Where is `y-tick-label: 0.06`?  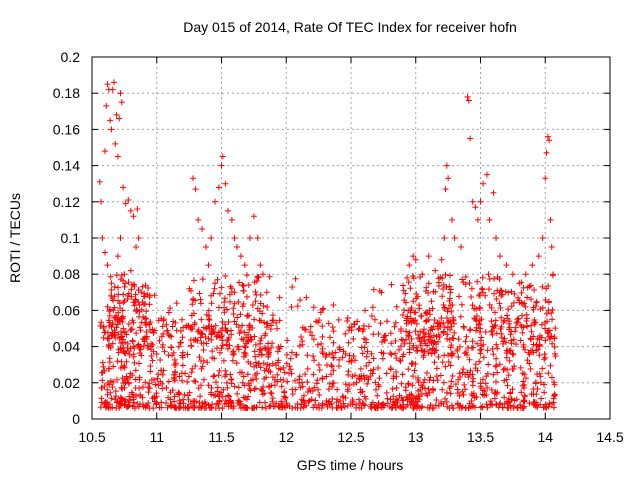
y-tick-label: 0.06 is located at coordinates (66, 310).